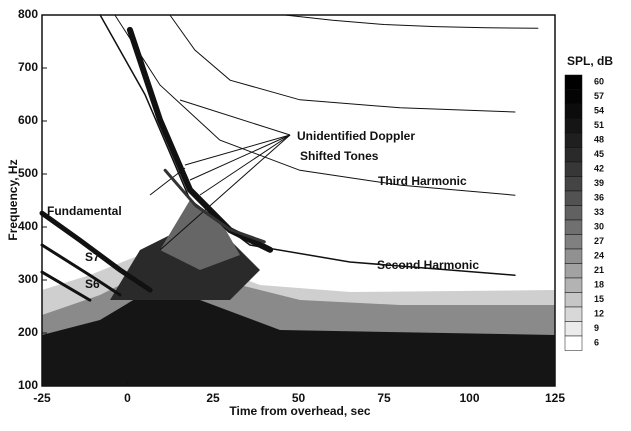  I want to click on y-tick-label: 400, so click(28, 226).